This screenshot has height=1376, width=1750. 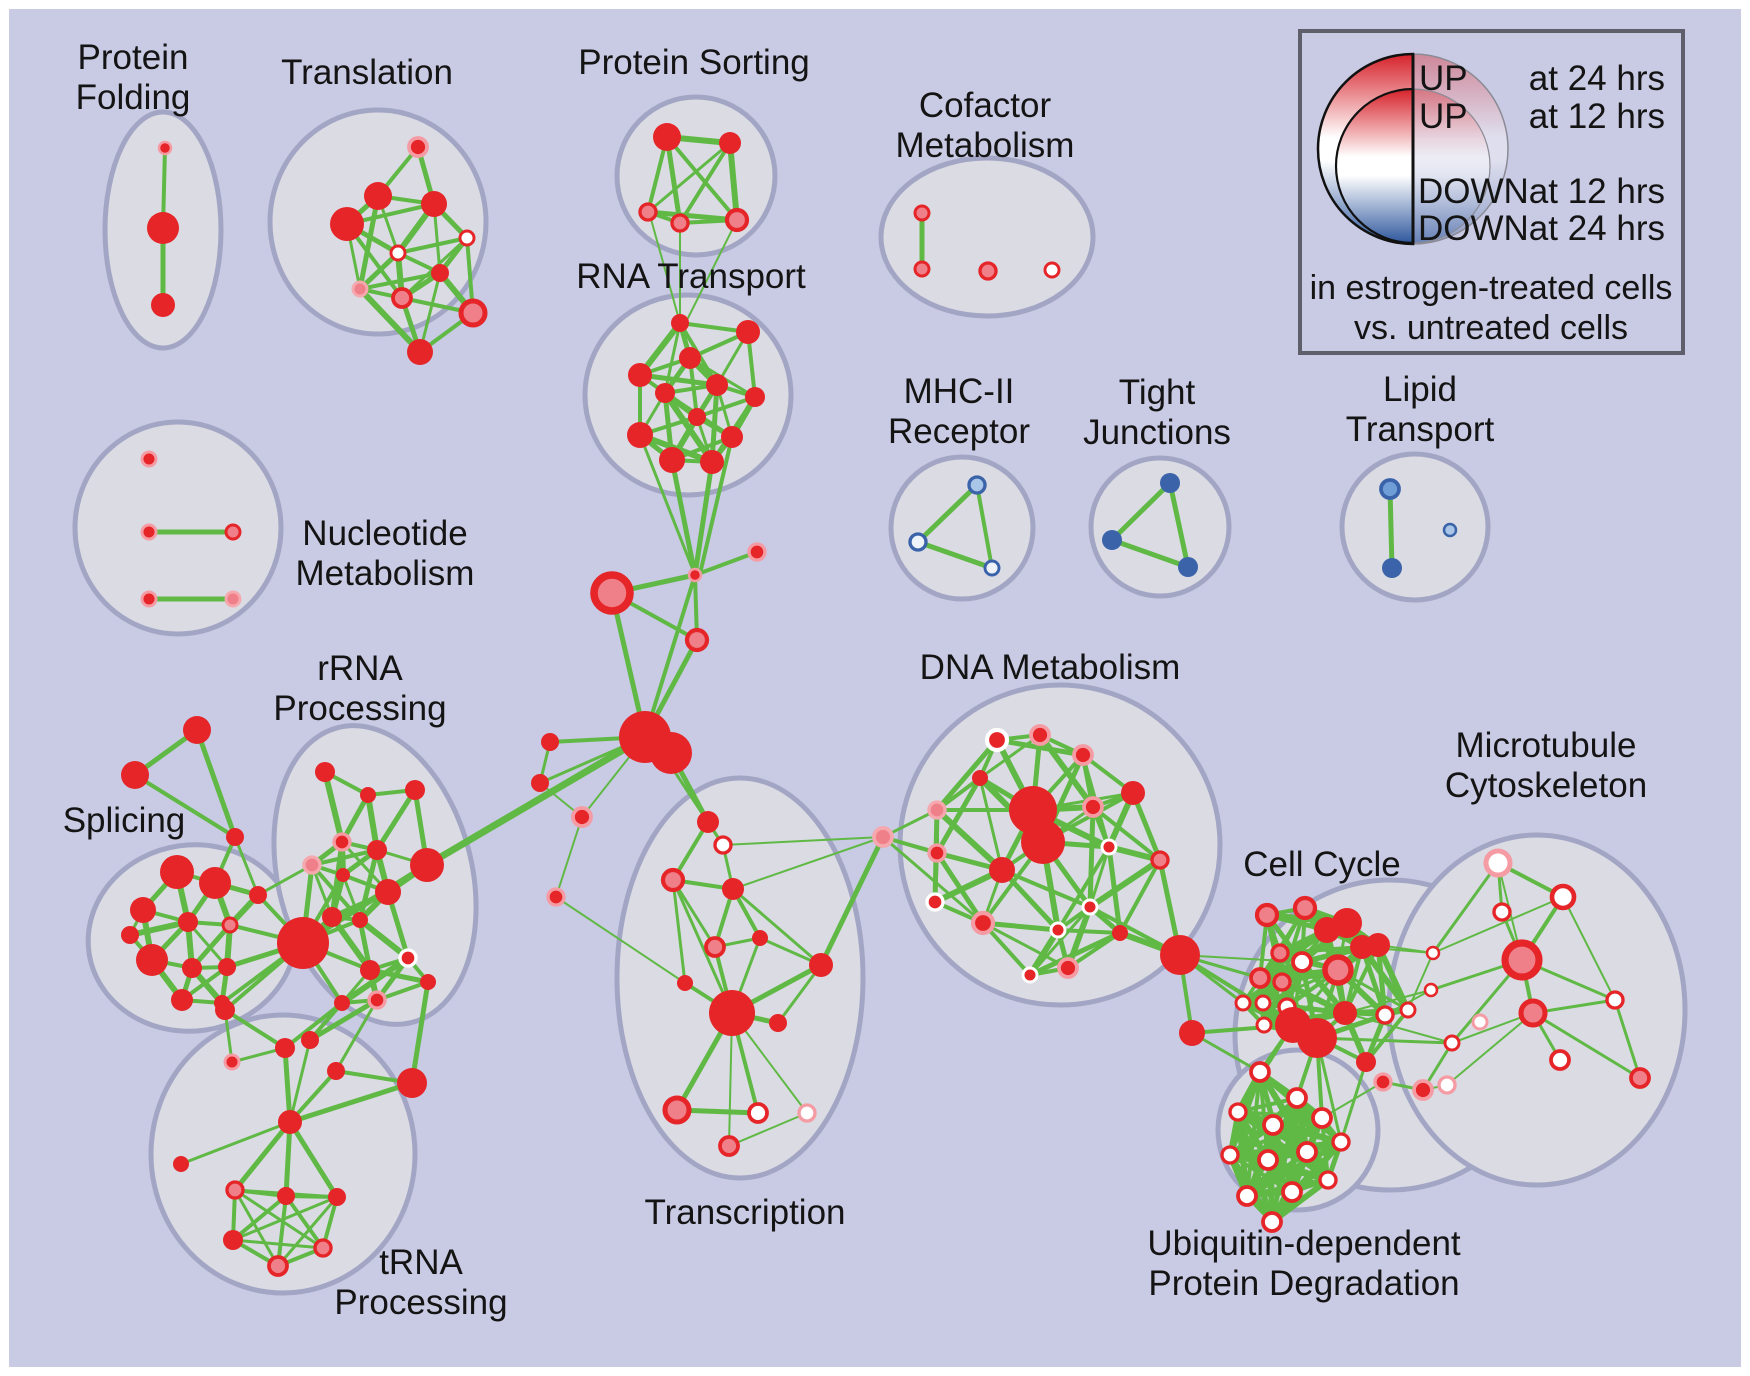 I want to click on legend-row4-time: at 24 hrs, so click(x=1597, y=228).